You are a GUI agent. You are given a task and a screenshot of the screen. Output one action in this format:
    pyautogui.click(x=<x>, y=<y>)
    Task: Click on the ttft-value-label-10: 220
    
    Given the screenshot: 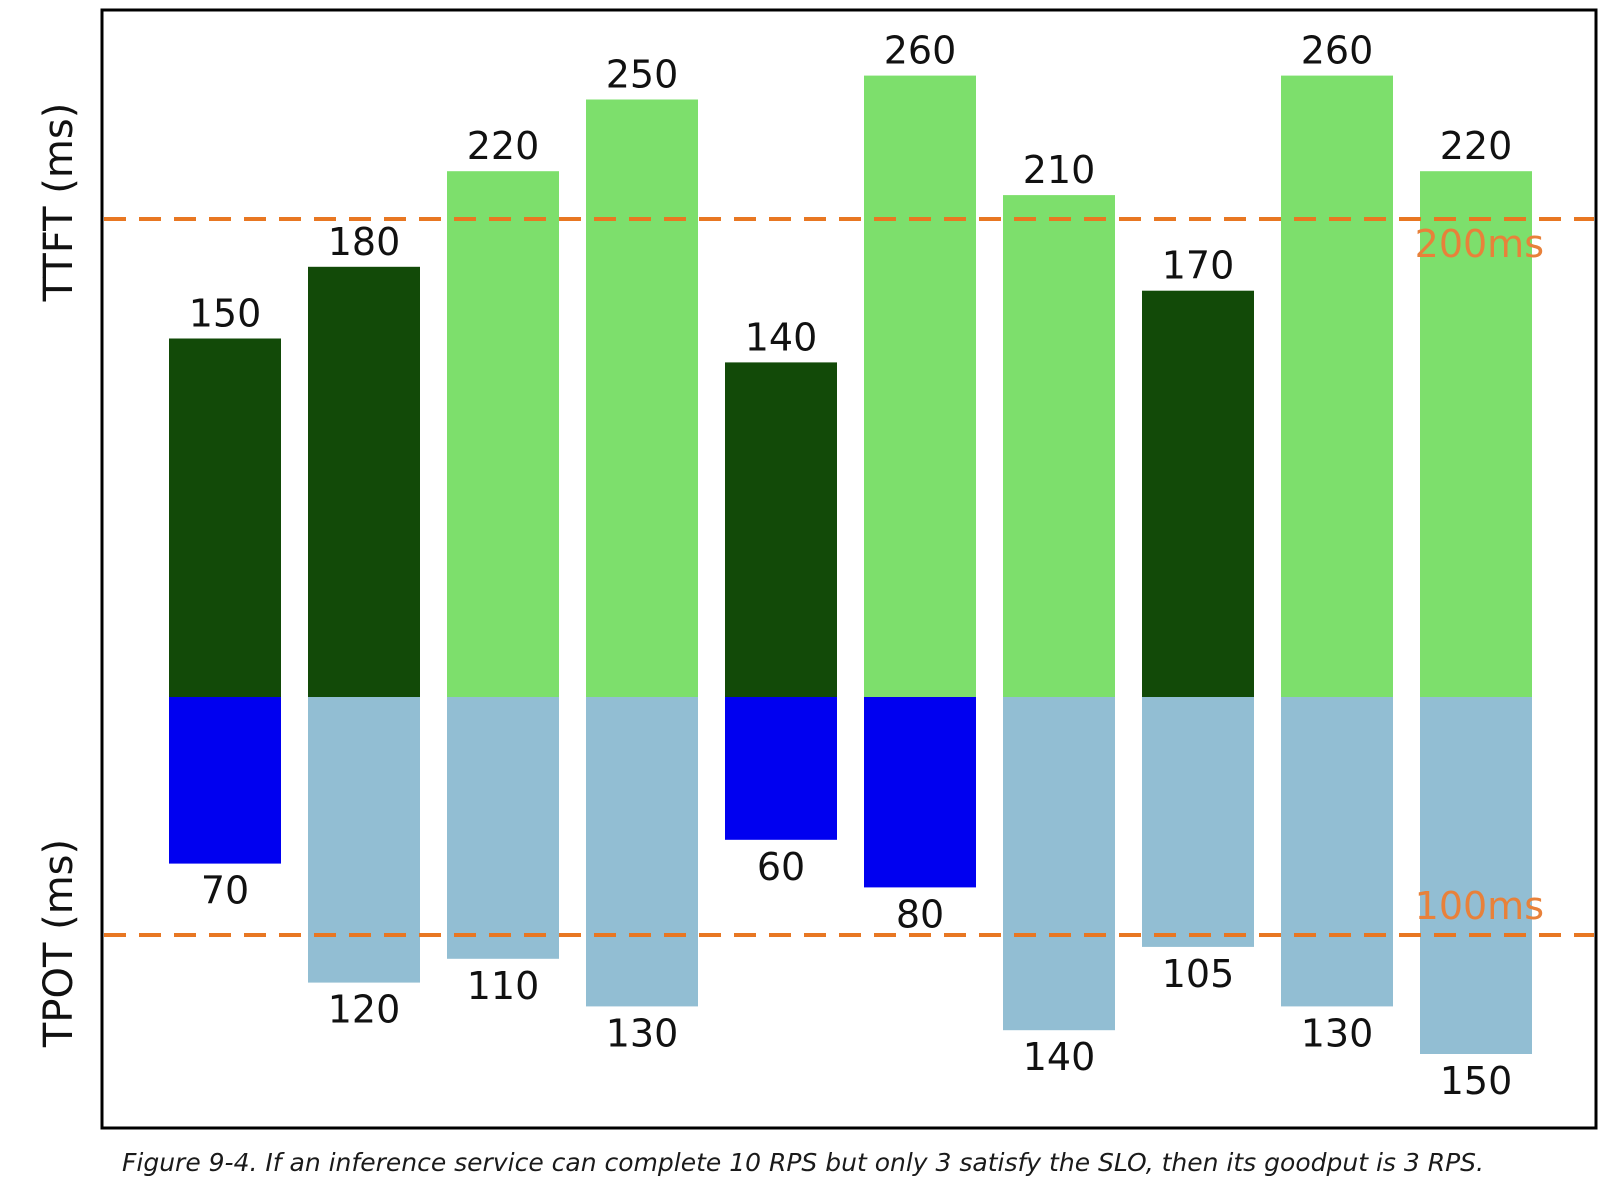 What is the action you would take?
    pyautogui.click(x=1476, y=146)
    